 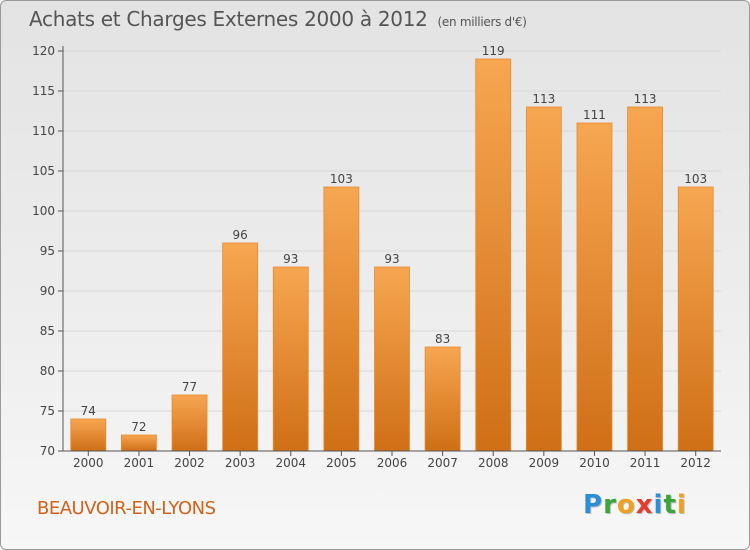 What do you see at coordinates (43, 171) in the screenshot?
I see `y-tick-label: 105` at bounding box center [43, 171].